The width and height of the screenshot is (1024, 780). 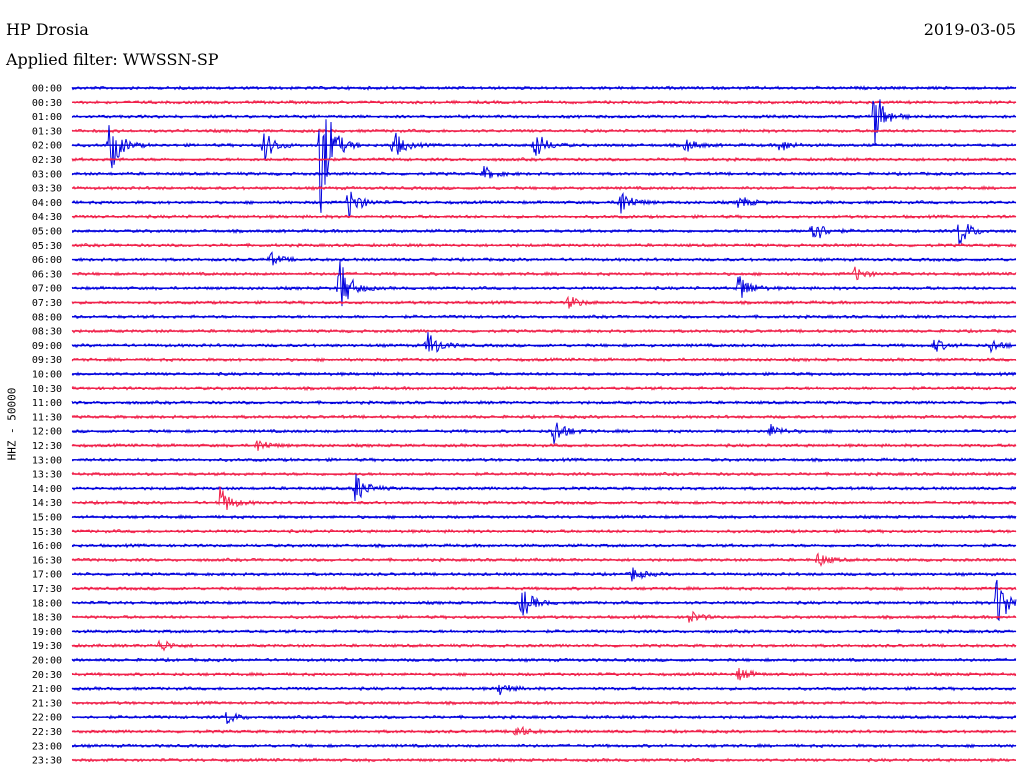 What do you see at coordinates (47, 403) in the screenshot?
I see `time-tick-label: 11:00` at bounding box center [47, 403].